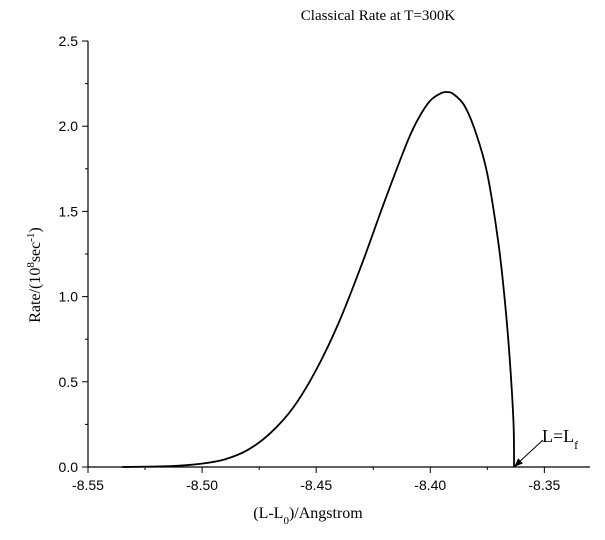  Describe the element at coordinates (326, 513) in the screenshot. I see `x-axis-label-tail: )/Angstrom` at that location.